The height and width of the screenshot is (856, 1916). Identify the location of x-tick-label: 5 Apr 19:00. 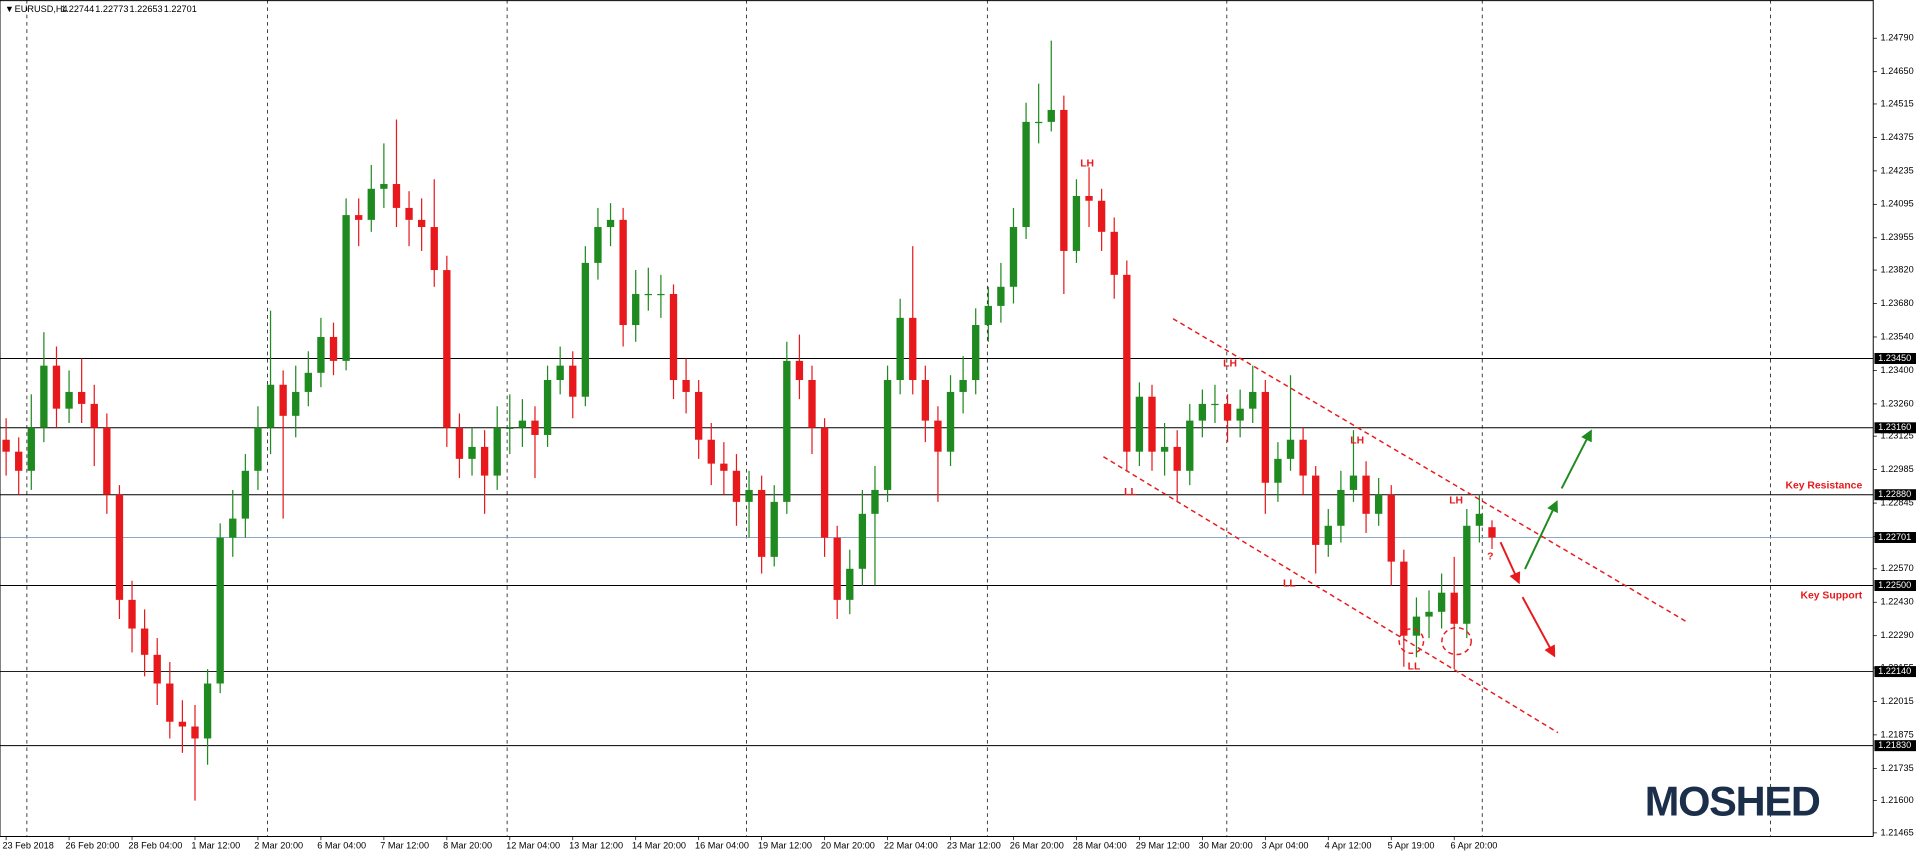
(1411, 846).